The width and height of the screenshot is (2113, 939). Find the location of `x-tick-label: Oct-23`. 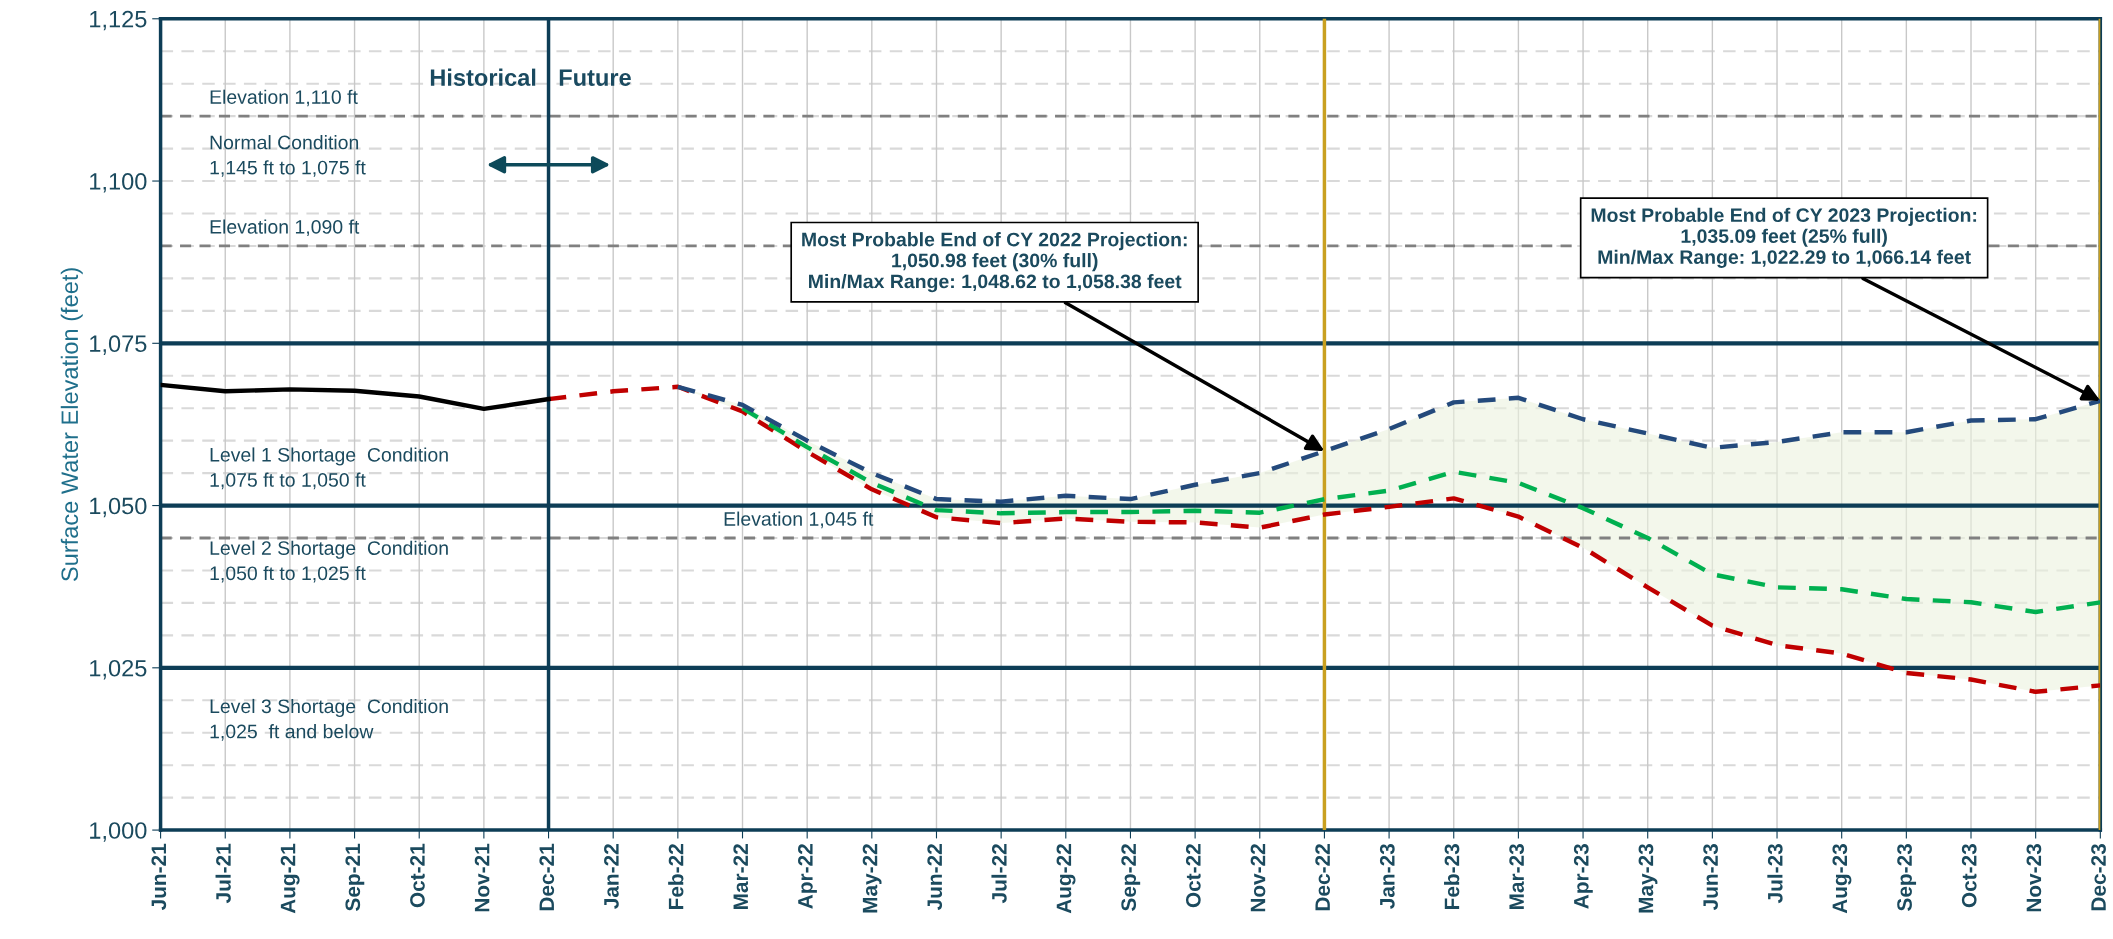

x-tick-label: Oct-23 is located at coordinates (1969, 876).